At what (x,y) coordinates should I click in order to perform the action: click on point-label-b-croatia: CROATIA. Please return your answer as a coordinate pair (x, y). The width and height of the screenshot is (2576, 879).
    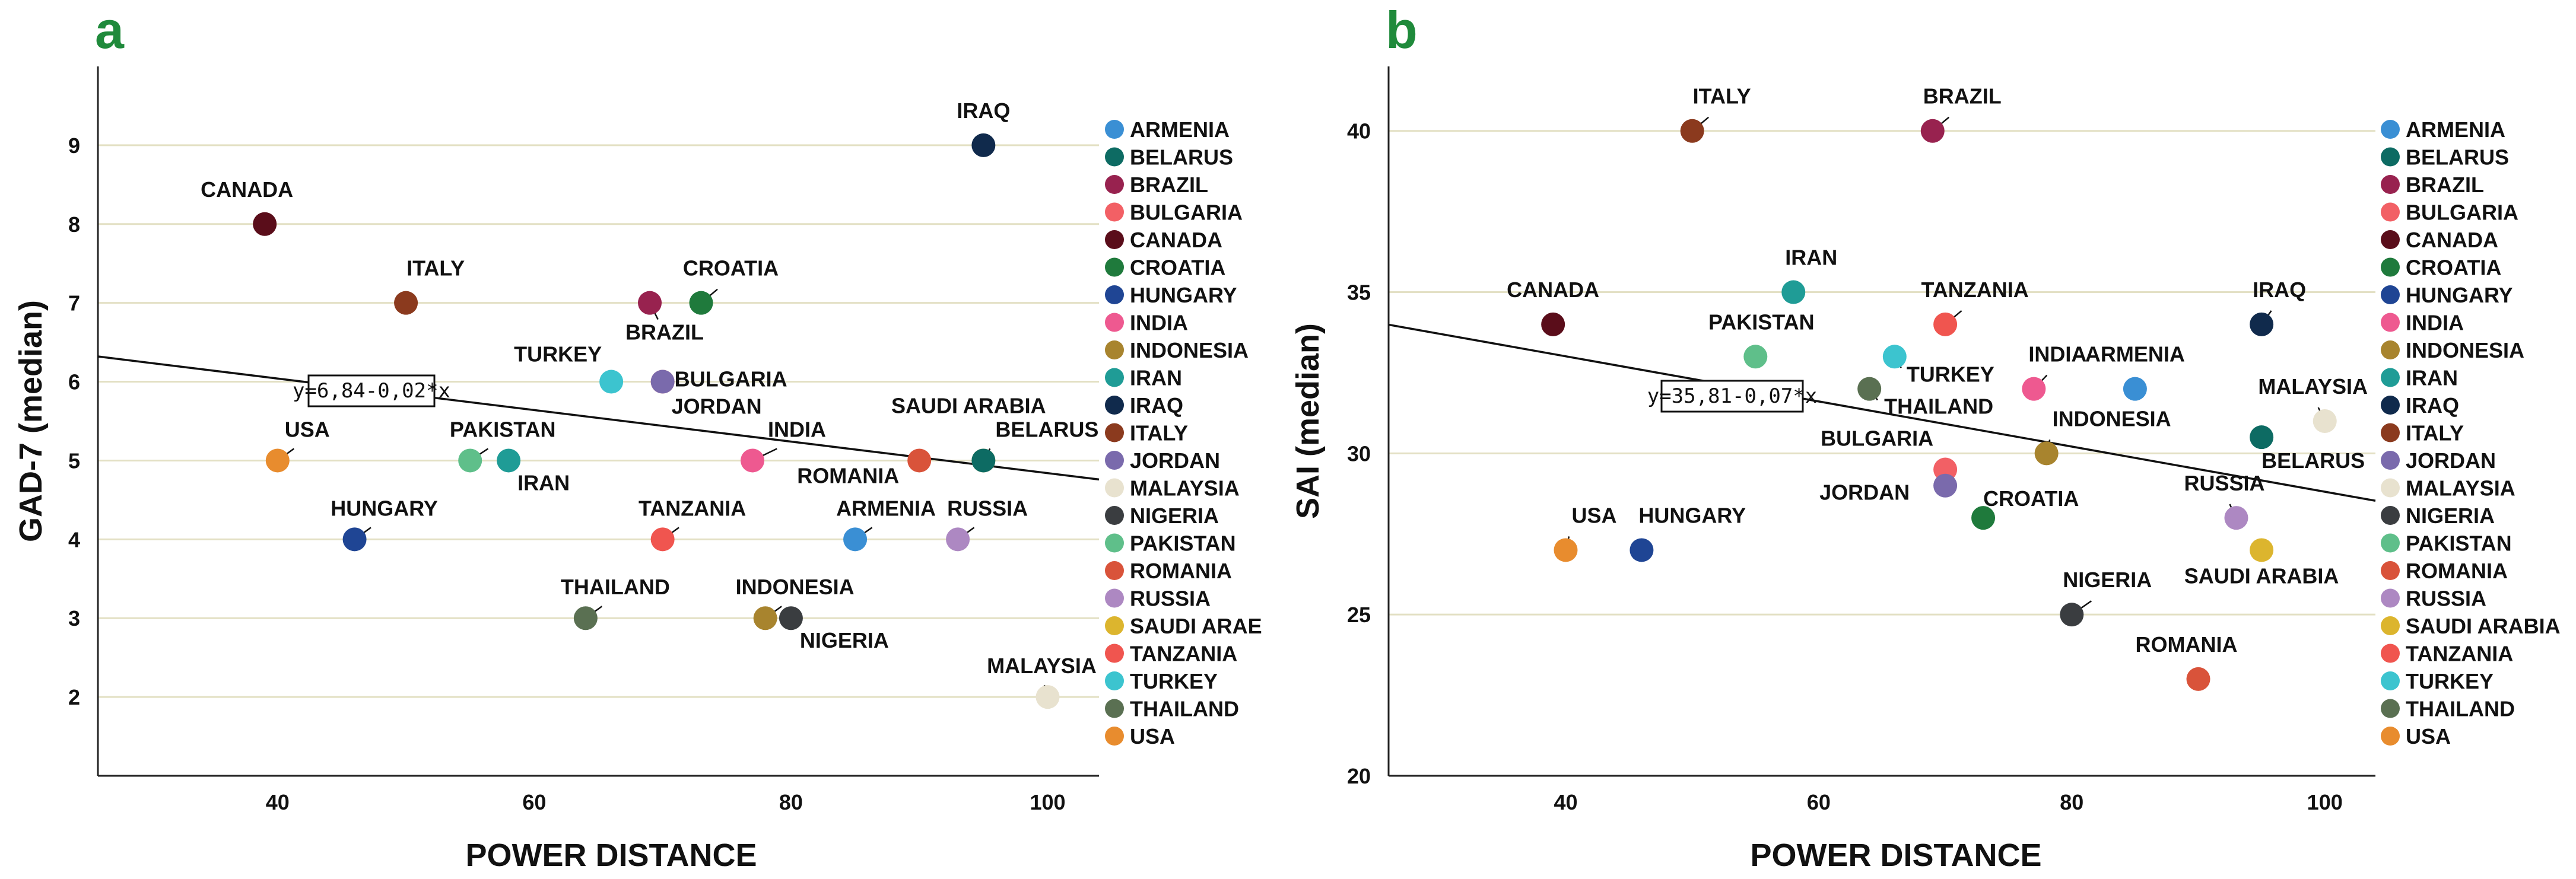
    Looking at the image, I should click on (2031, 498).